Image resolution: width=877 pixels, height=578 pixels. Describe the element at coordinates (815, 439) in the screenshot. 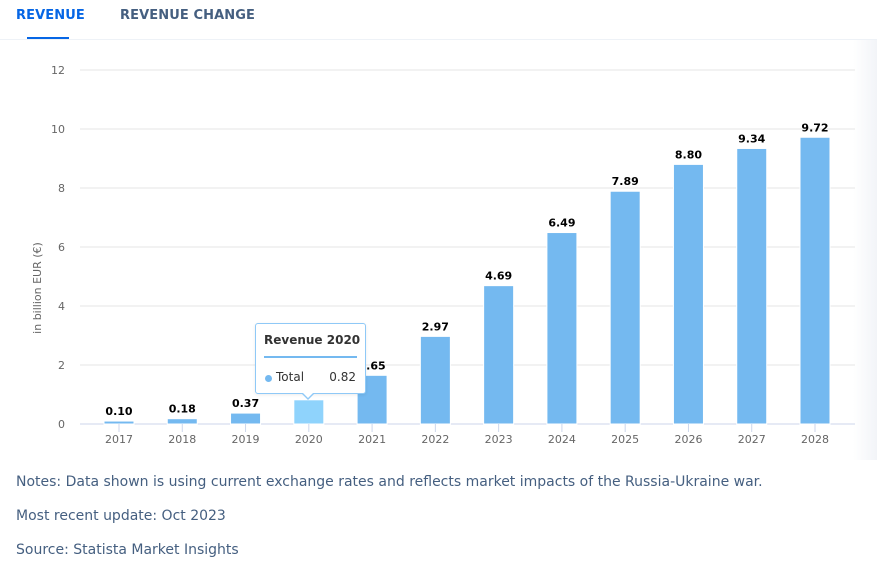

I see `x-tick-label-2028: 2028` at that location.